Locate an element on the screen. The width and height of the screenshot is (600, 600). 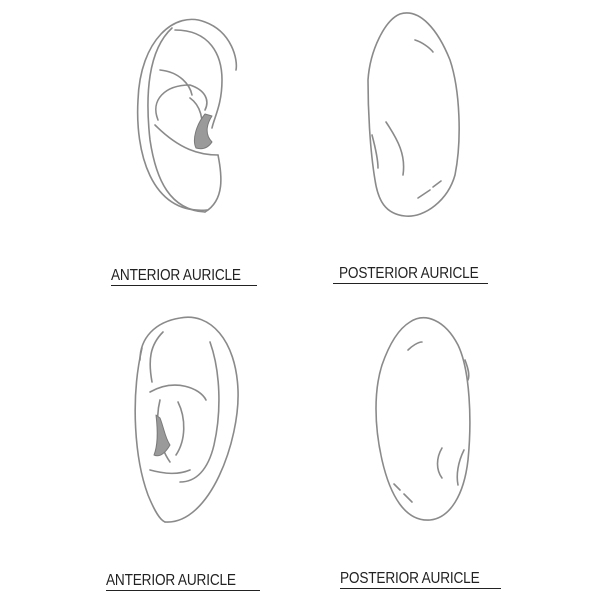
caption-bottom-right-underline is located at coordinates (420, 588).